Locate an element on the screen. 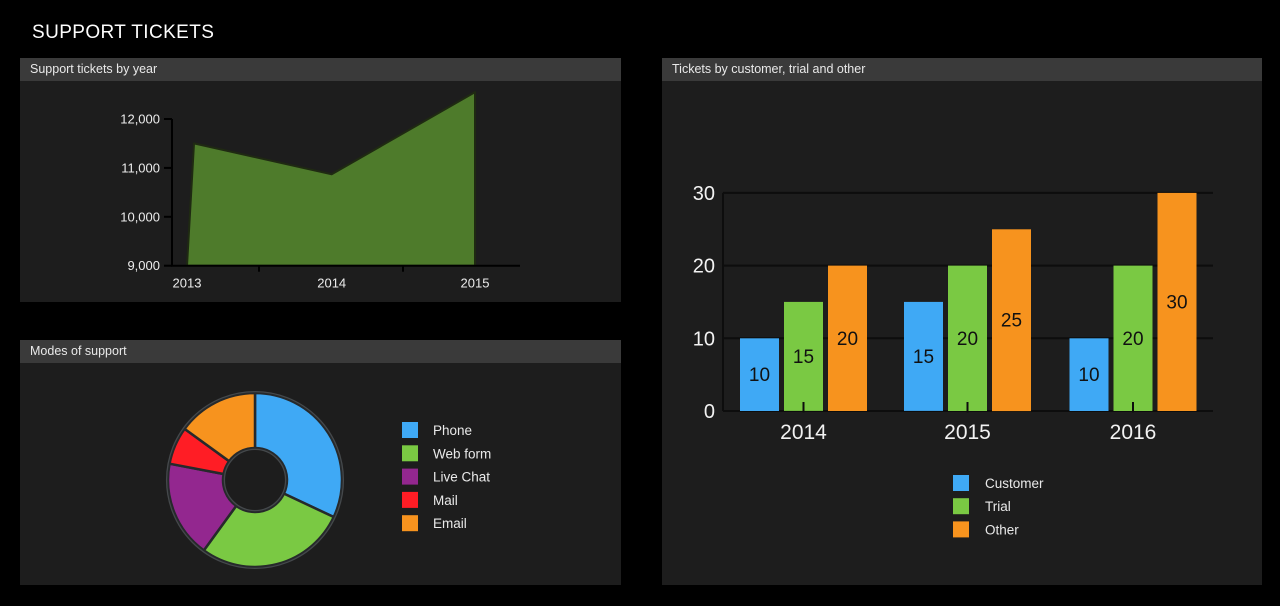 The image size is (1280, 606). bar-customer-2016 is located at coordinates (1089, 374).